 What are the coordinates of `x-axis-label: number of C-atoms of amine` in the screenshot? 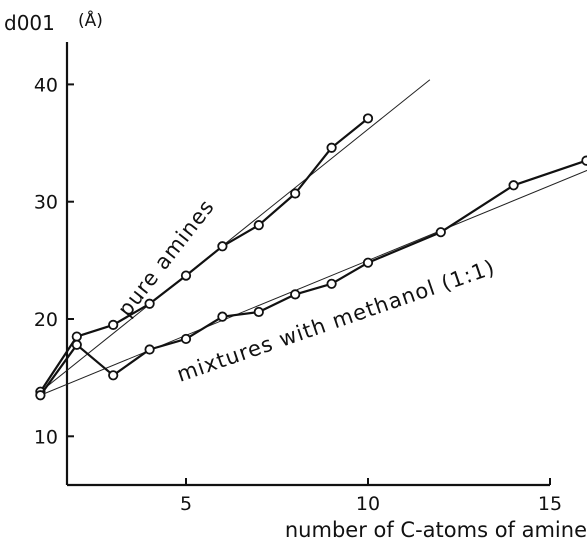 It's located at (436, 530).